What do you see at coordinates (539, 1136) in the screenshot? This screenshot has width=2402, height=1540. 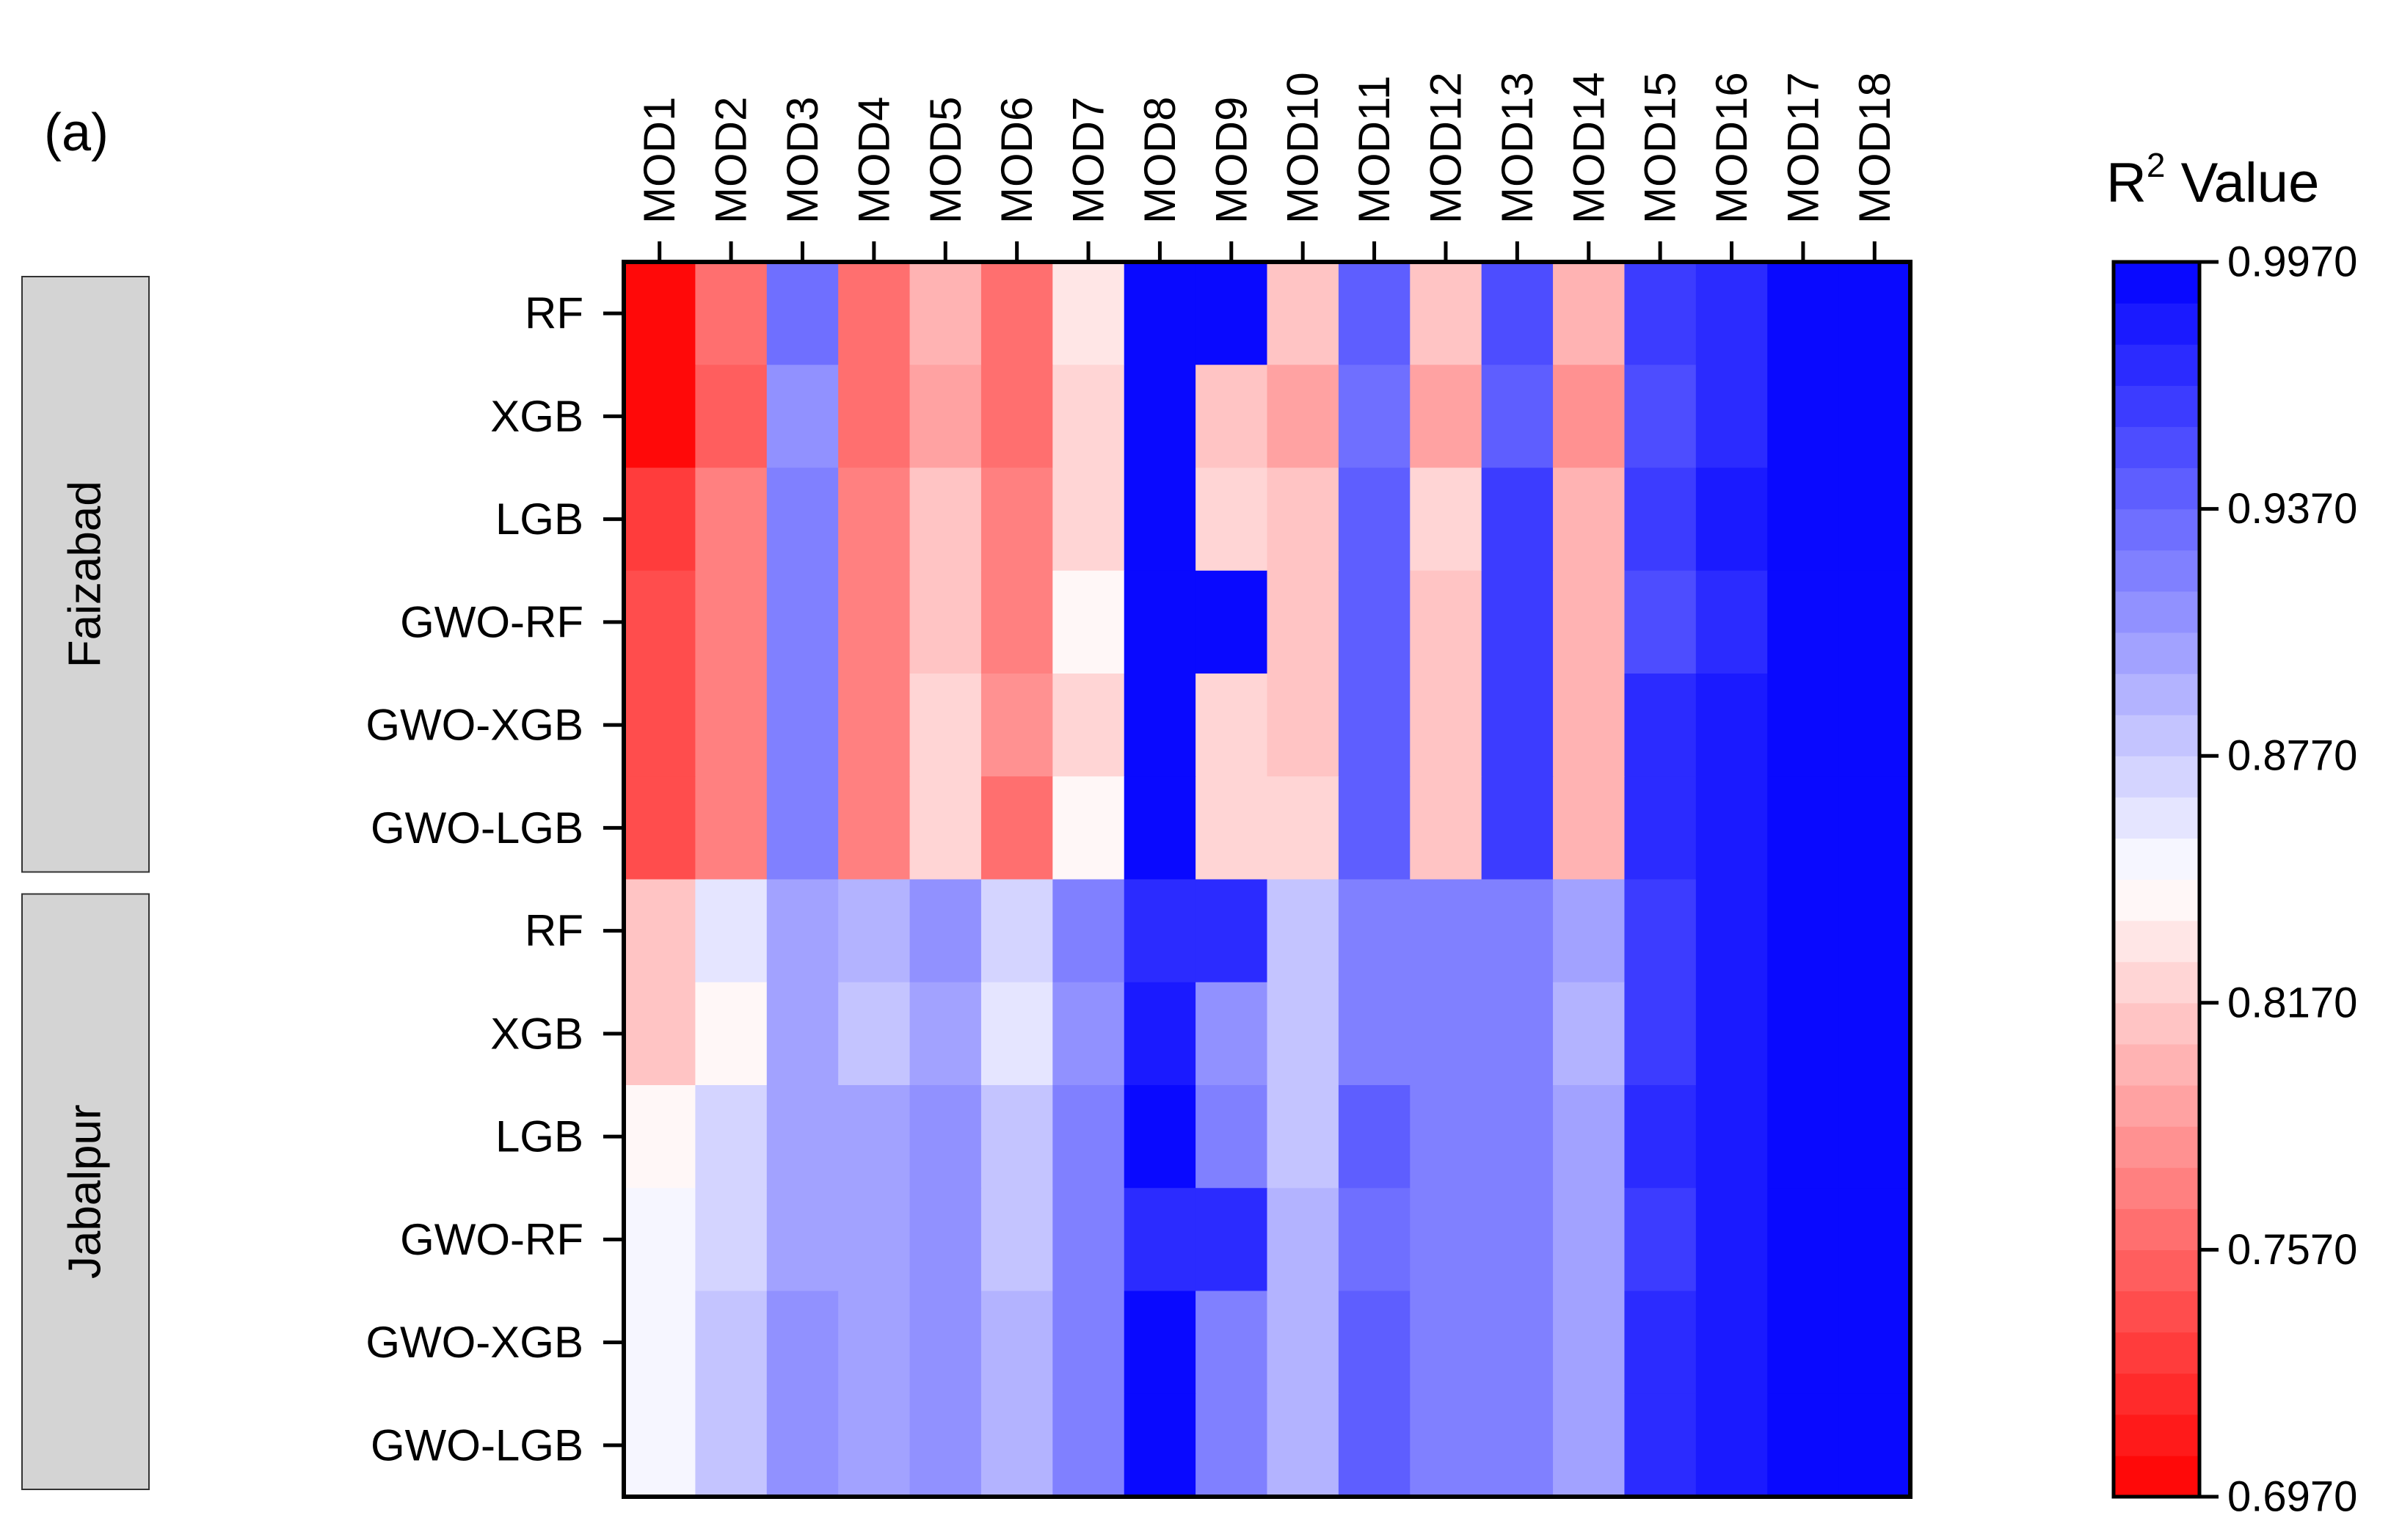 I see `row-label: LGB` at bounding box center [539, 1136].